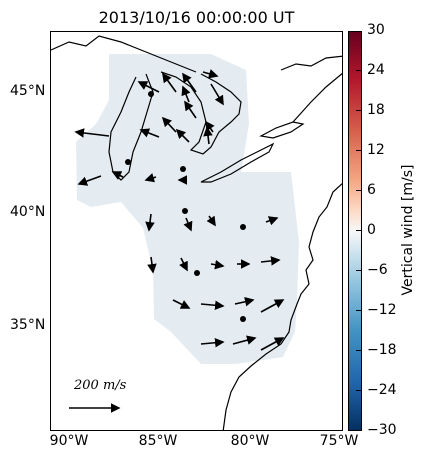 The image size is (430, 461). Describe the element at coordinates (382, 310) in the screenshot. I see `colorbar-tick: −12` at that location.